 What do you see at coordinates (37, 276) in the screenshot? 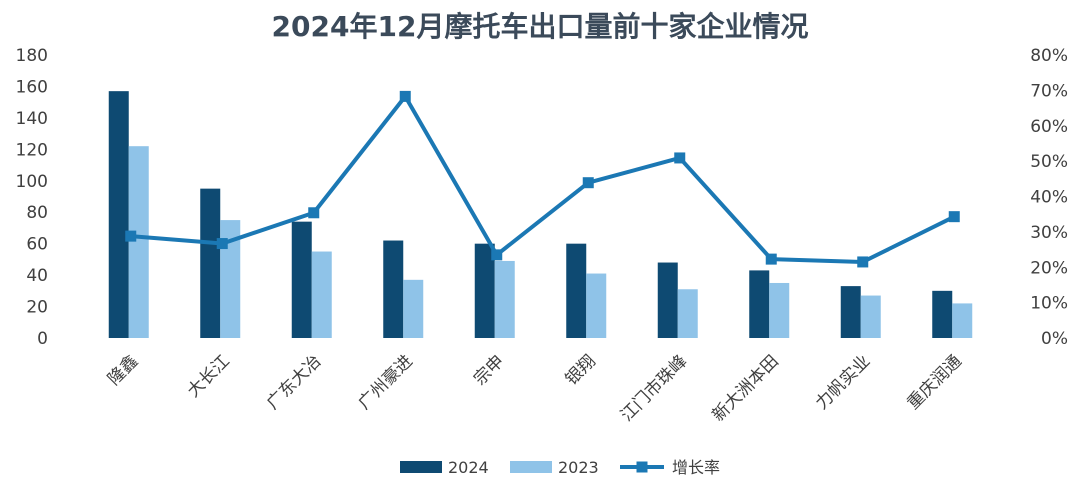
I see `left-axis-tick: 40` at bounding box center [37, 276].